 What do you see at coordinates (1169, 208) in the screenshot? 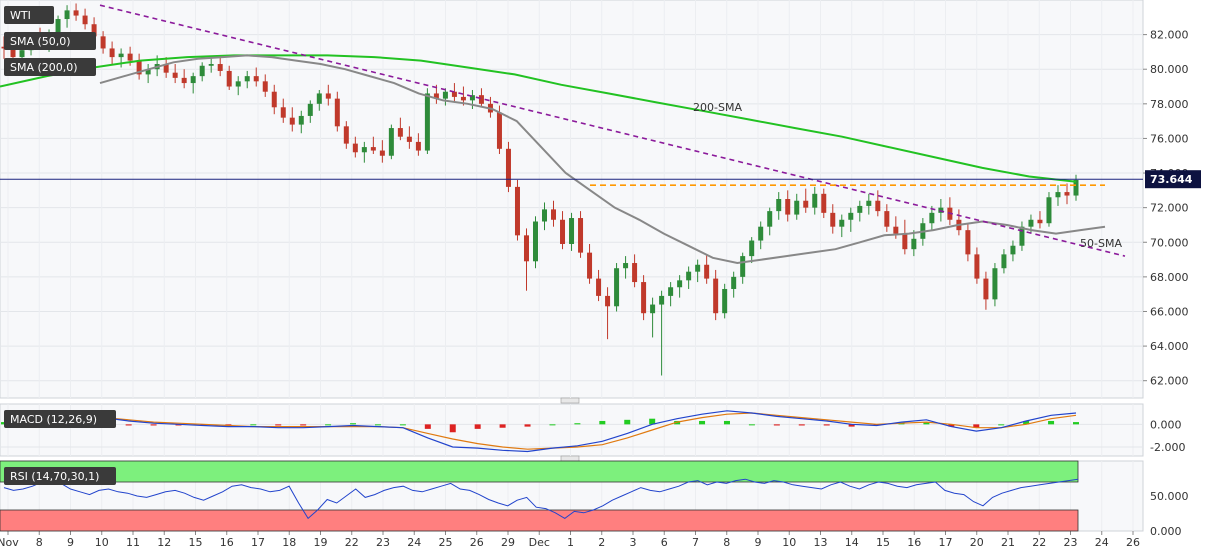
I see `price-tick-label: 72.000` at bounding box center [1169, 208].